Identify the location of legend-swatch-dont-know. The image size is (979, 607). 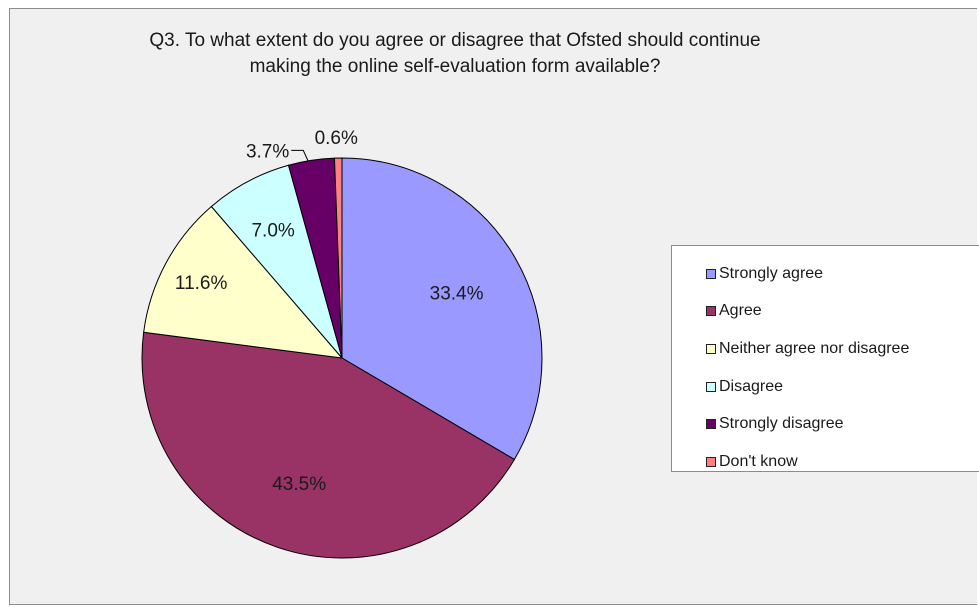
(711, 461).